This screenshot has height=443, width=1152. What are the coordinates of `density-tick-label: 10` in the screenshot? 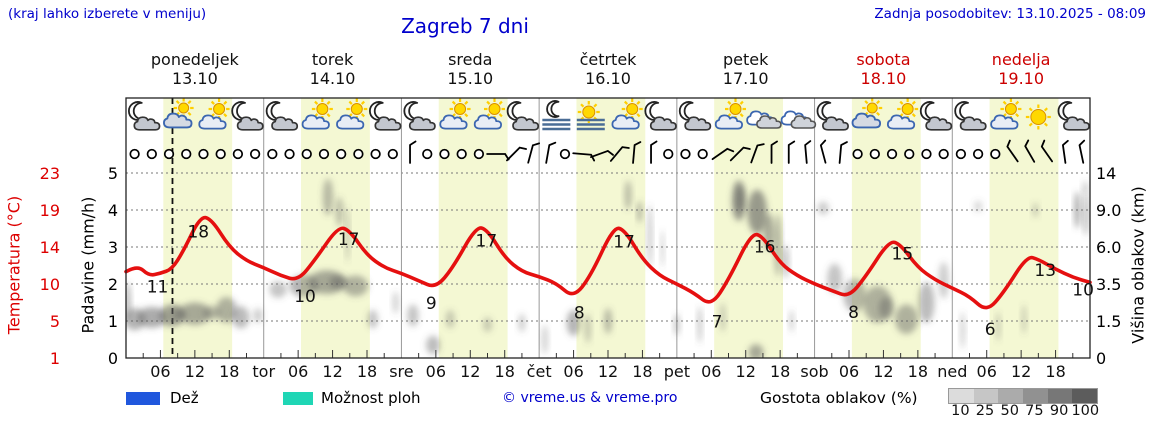 It's located at (960, 411).